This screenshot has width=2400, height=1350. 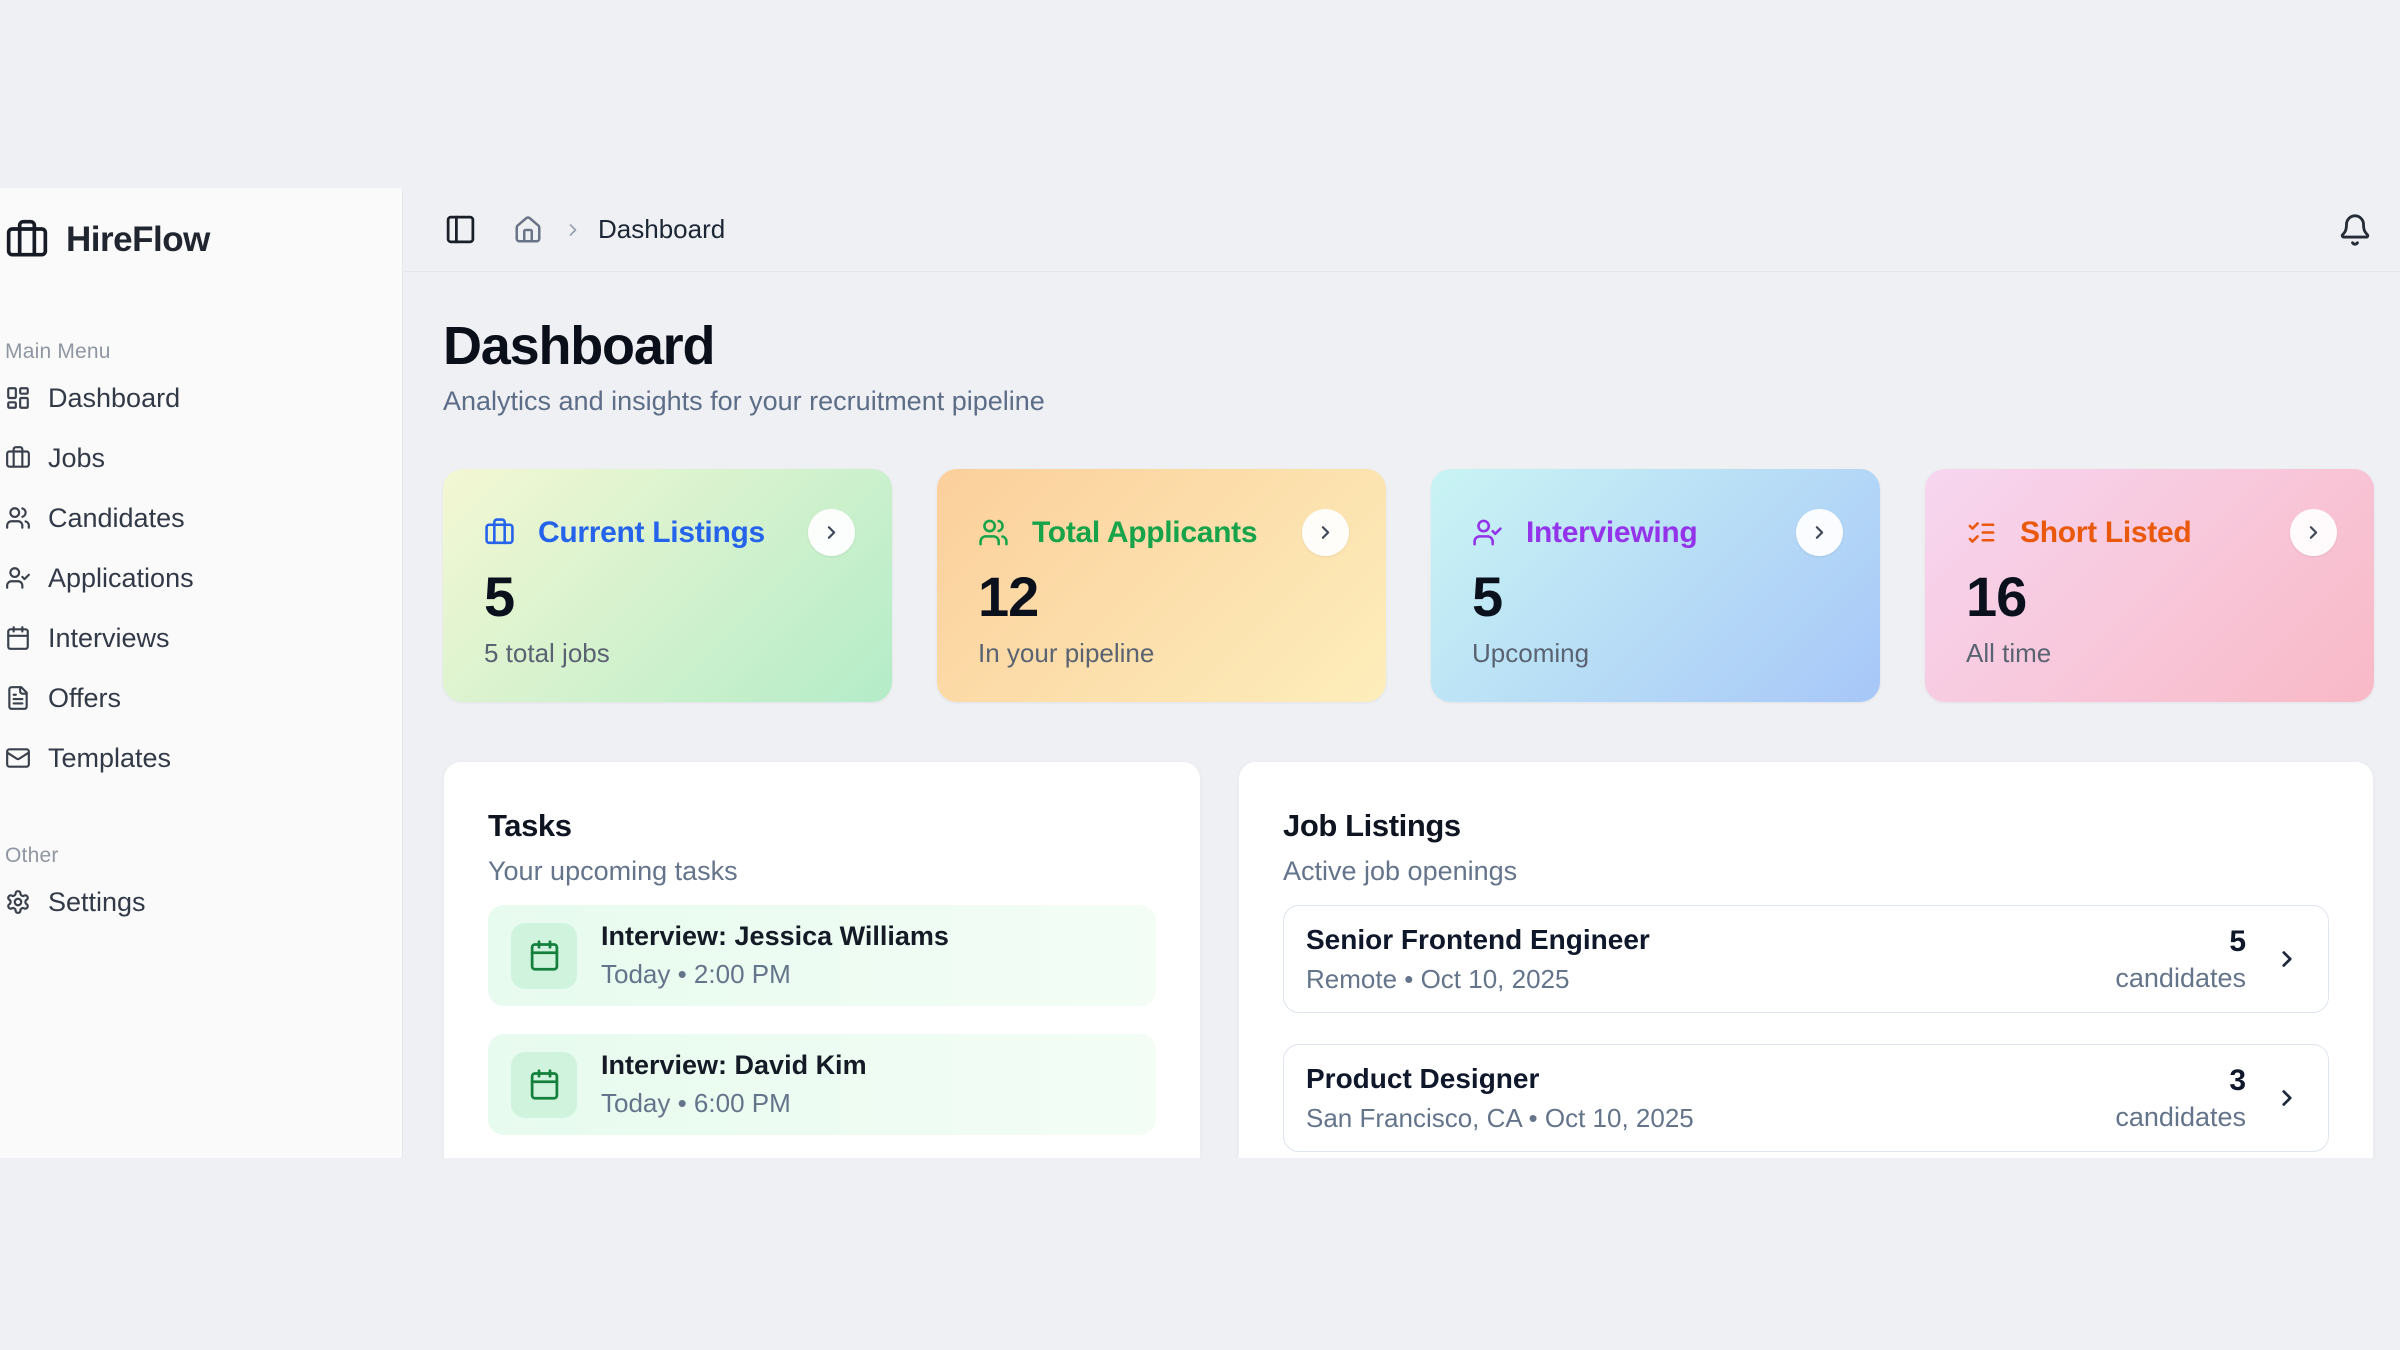 What do you see at coordinates (530, 825) in the screenshot?
I see `tasks-title: Tasks` at bounding box center [530, 825].